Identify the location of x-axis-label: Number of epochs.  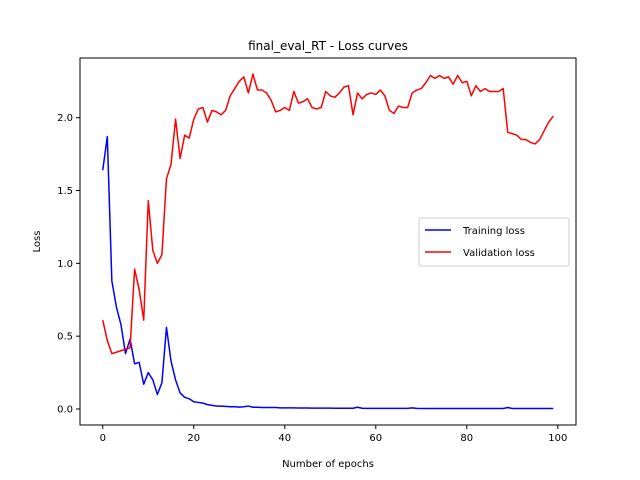
(328, 464).